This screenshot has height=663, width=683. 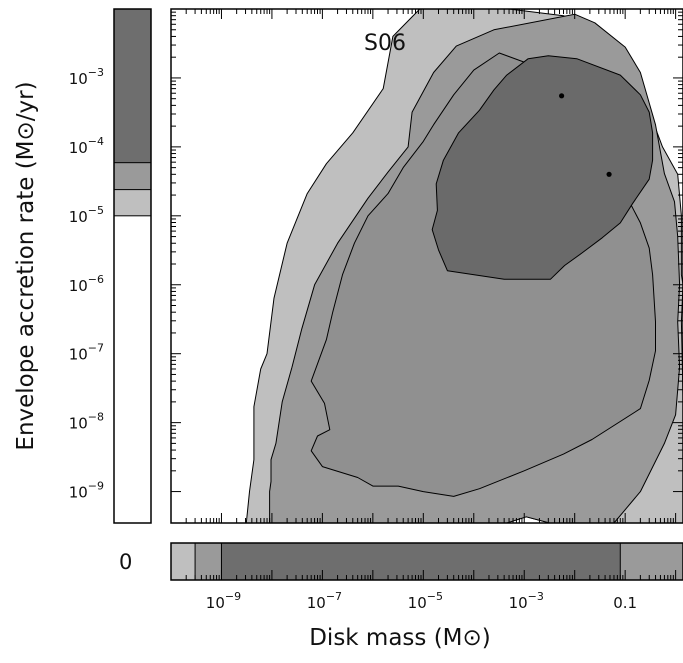 What do you see at coordinates (223, 601) in the screenshot?
I see `x-tick-label: 10⁻⁹` at bounding box center [223, 601].